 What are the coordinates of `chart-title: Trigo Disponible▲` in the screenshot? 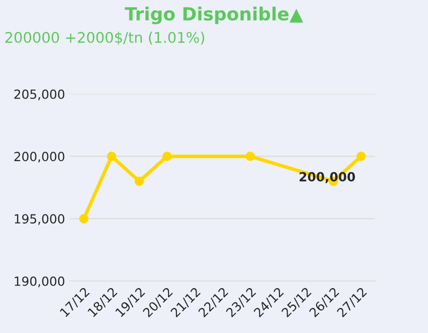 It's located at (214, 15).